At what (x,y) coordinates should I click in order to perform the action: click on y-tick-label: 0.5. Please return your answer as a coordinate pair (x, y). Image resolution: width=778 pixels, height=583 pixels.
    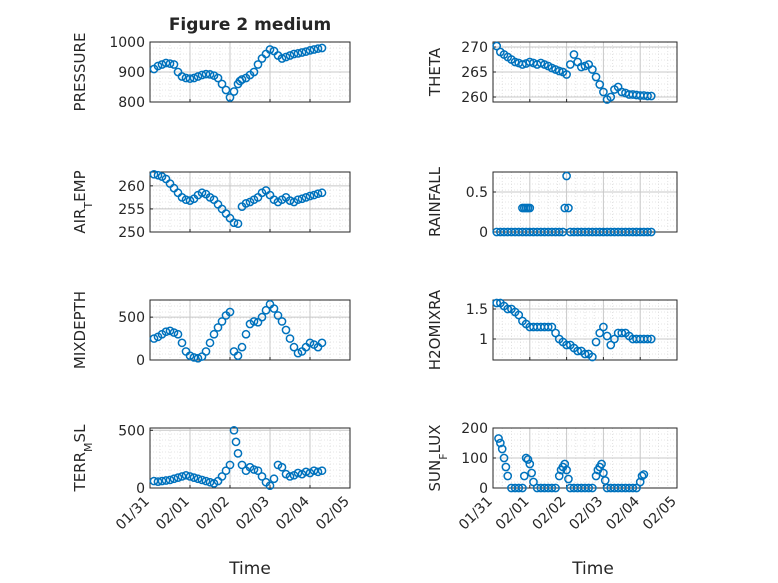
    Looking at the image, I should click on (477, 193).